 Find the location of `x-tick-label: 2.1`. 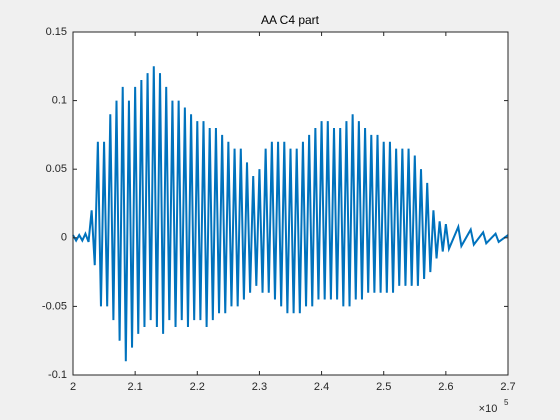

x-tick-label: 2.1 is located at coordinates (134, 387).